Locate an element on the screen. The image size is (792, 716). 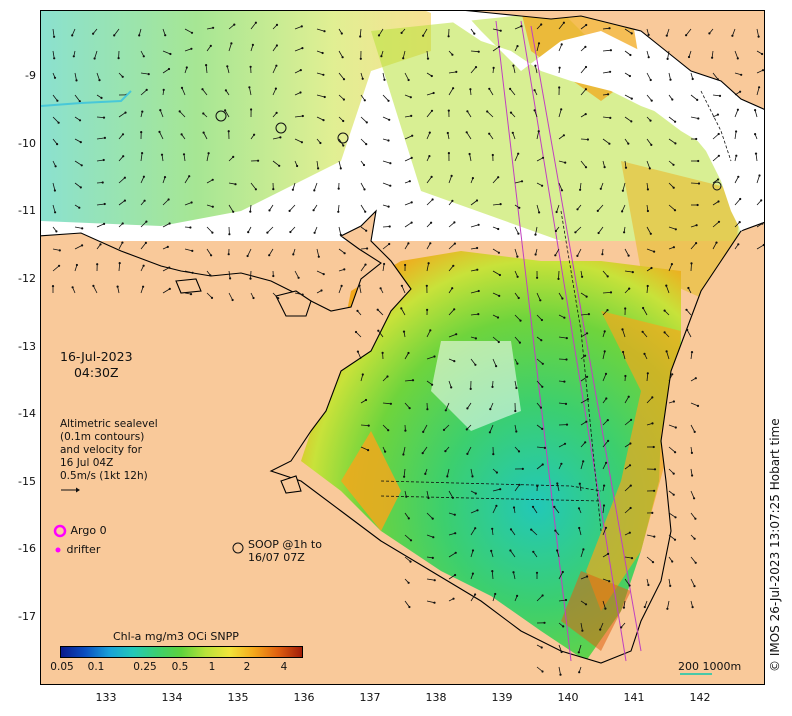
lon-label: 133 is located at coordinates (106, 697).